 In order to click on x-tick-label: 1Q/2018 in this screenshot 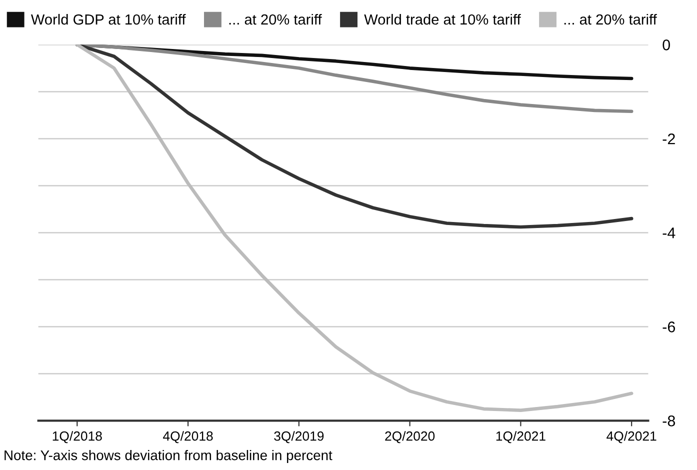, I will do `click(77, 437)`.